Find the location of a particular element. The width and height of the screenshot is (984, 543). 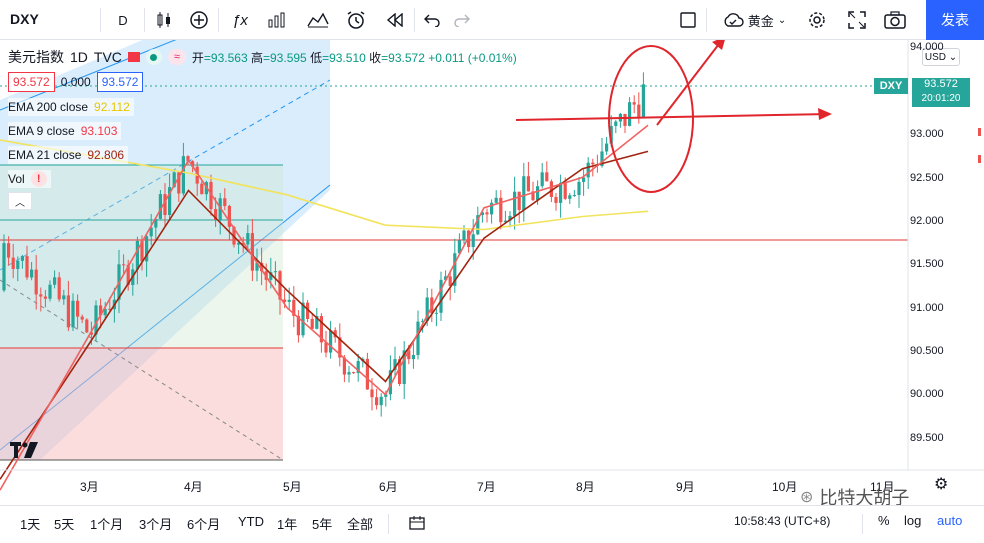

interval-button: D is located at coordinates (123, 20).